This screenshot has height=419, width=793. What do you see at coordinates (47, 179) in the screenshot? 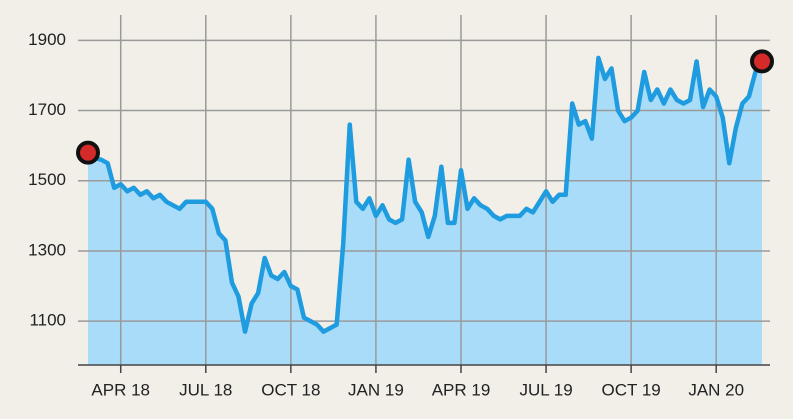
I see `y-tick-label: 1500` at bounding box center [47, 179].